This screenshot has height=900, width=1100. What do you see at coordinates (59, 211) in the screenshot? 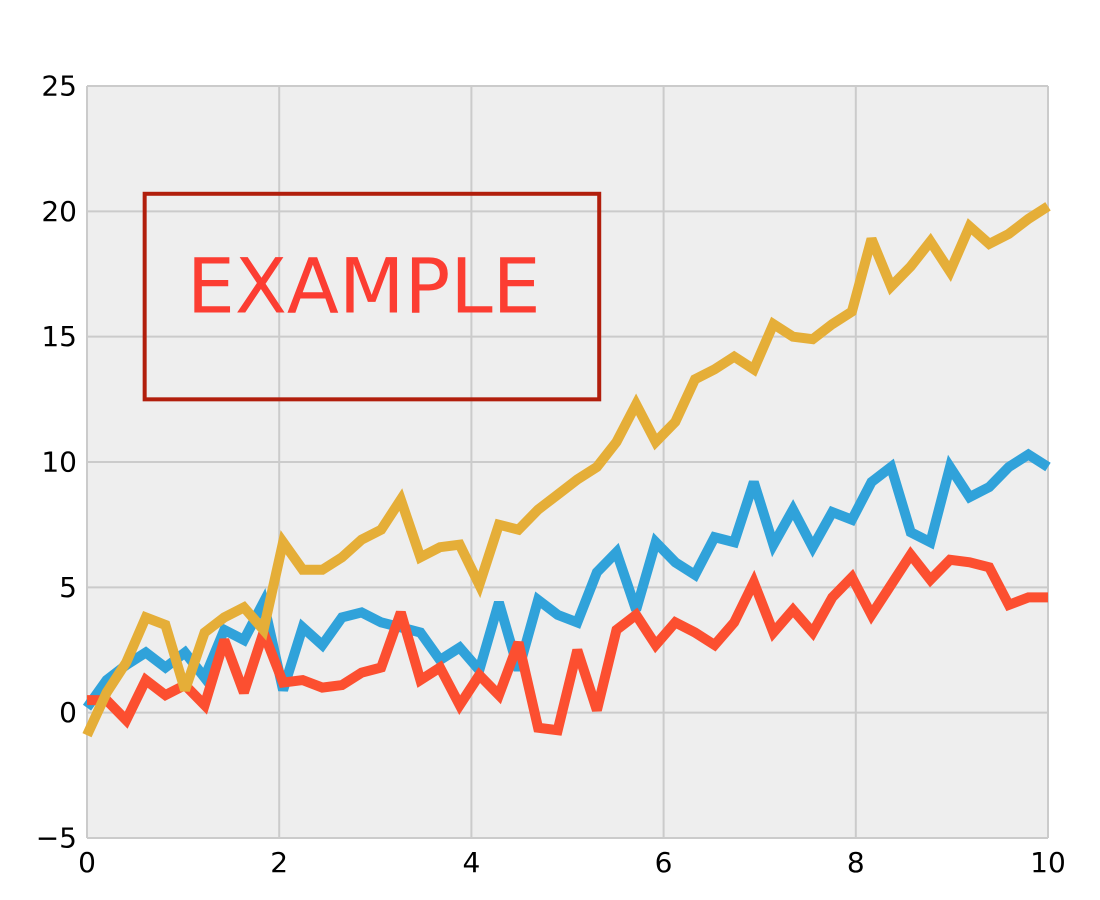
I see `y-tick-label: 20` at bounding box center [59, 211].